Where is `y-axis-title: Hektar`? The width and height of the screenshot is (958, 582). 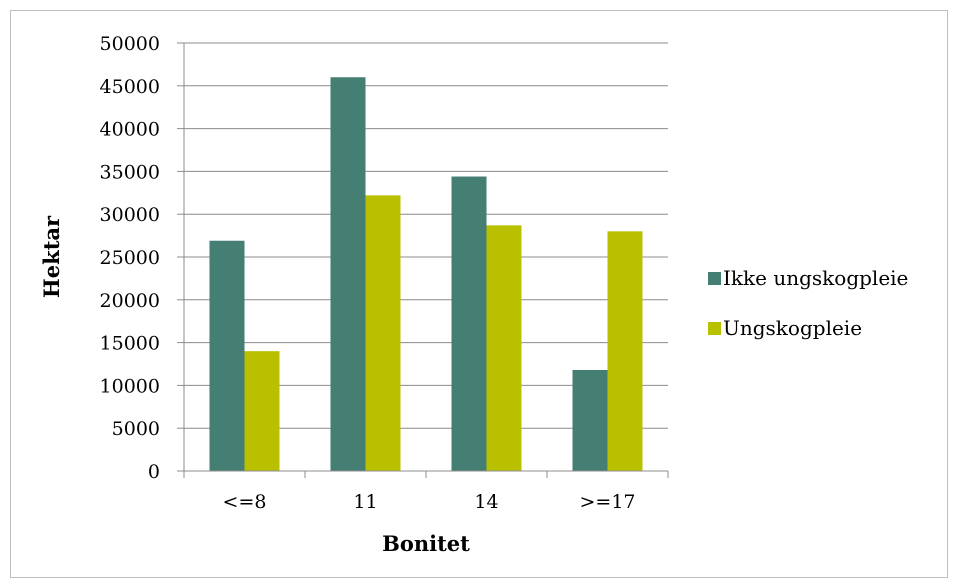 y-axis-title: Hektar is located at coordinates (51, 256).